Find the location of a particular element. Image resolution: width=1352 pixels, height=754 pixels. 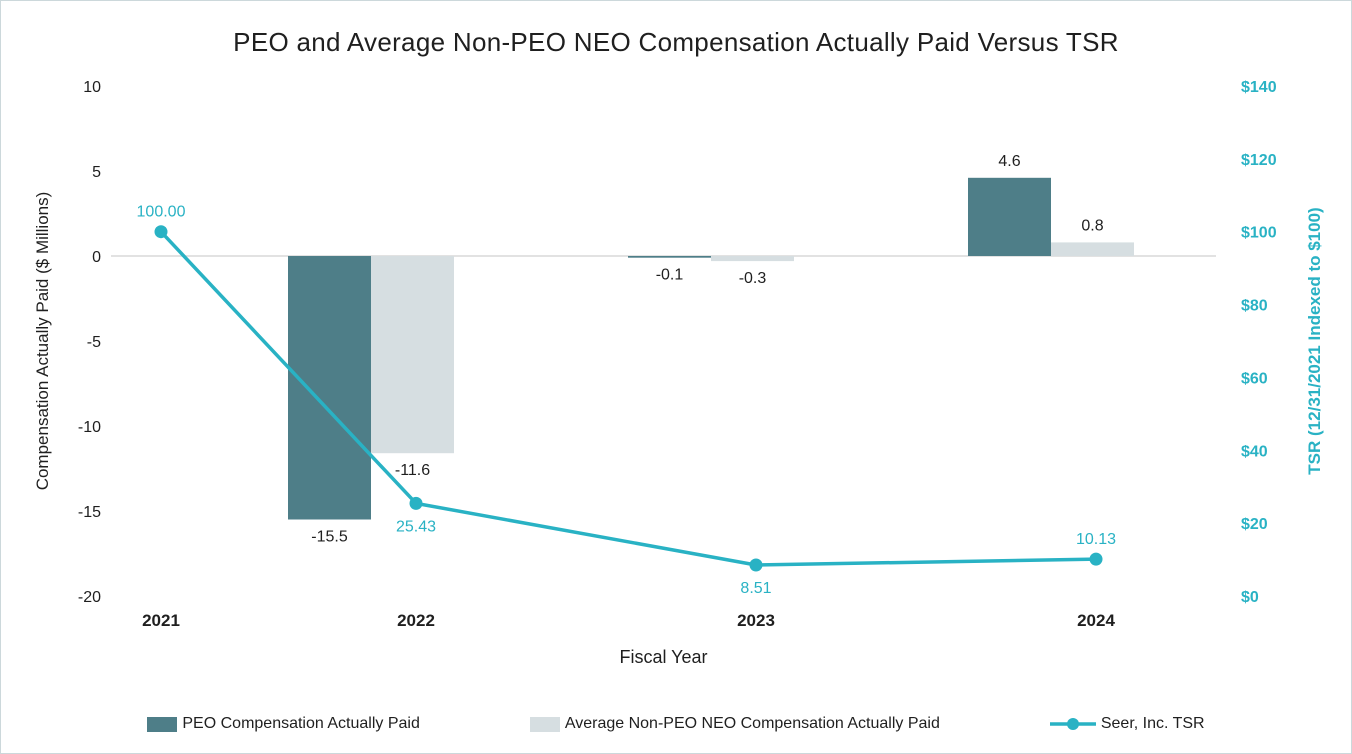

x-axis-tick: 2023 is located at coordinates (756, 620).